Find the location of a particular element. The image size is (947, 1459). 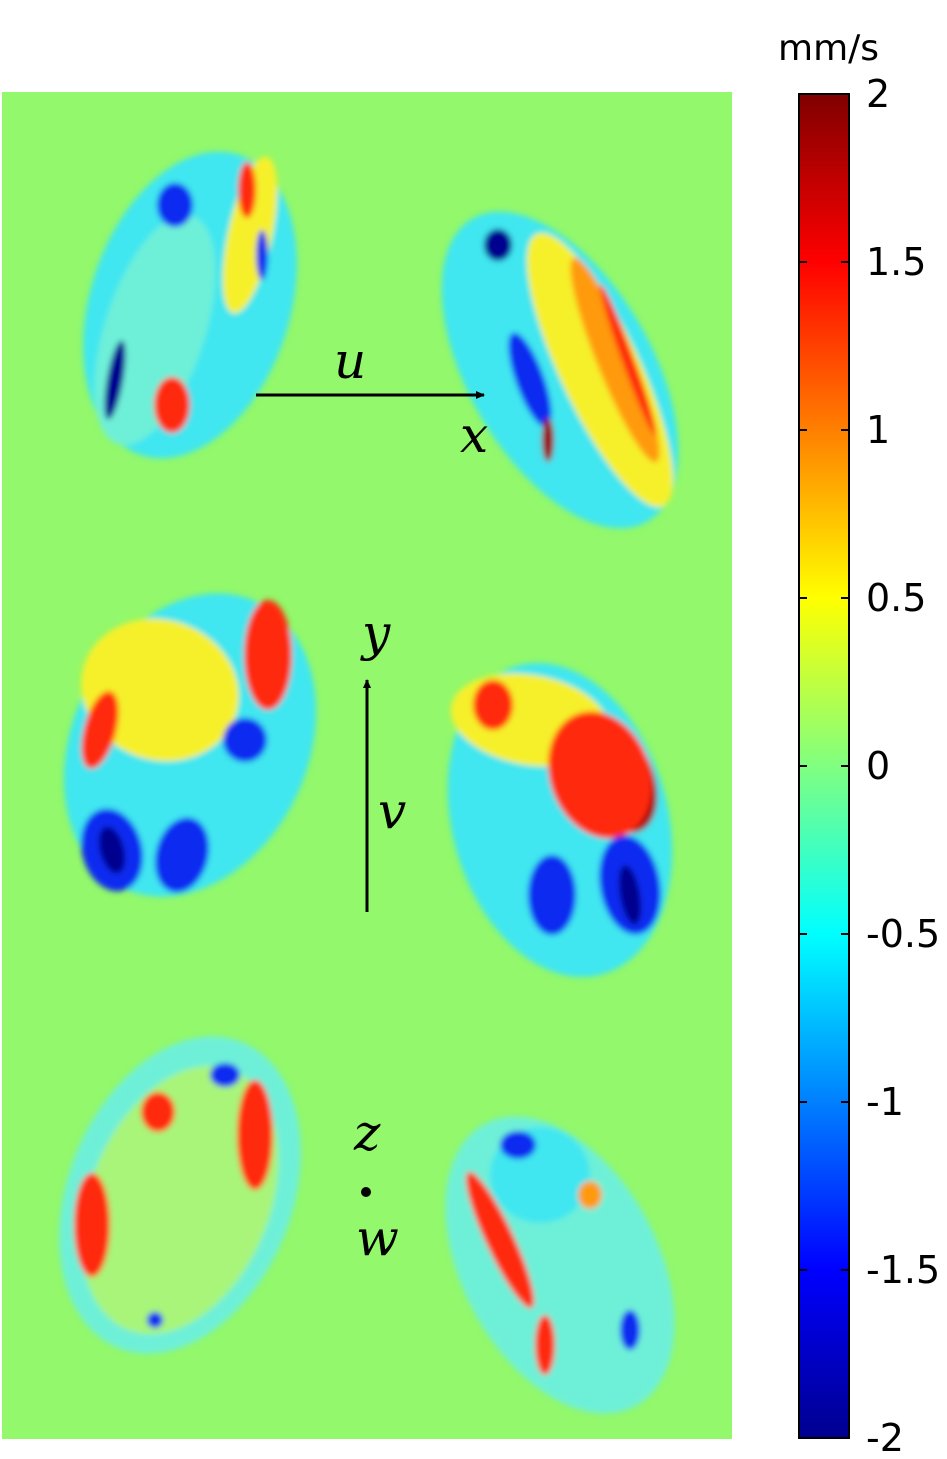

colorbar-tick-label: 0.5 is located at coordinates (896, 598).